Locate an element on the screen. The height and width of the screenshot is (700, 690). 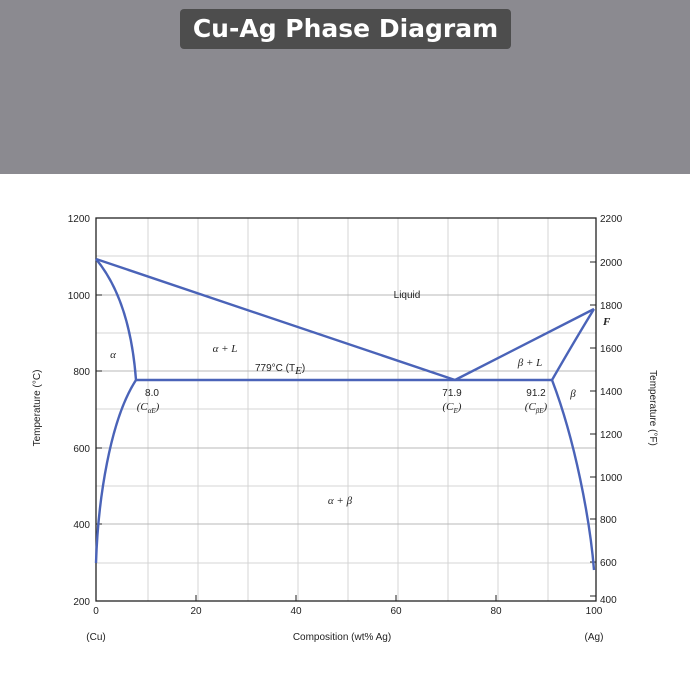
alpha-liquid-region-label: α + L is located at coordinates (225, 349).